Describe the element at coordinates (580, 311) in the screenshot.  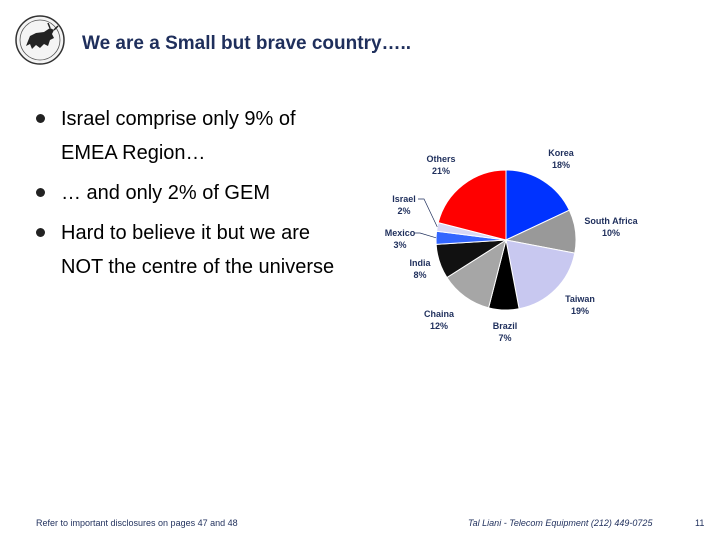
I see `slice-value-label: 19%` at that location.